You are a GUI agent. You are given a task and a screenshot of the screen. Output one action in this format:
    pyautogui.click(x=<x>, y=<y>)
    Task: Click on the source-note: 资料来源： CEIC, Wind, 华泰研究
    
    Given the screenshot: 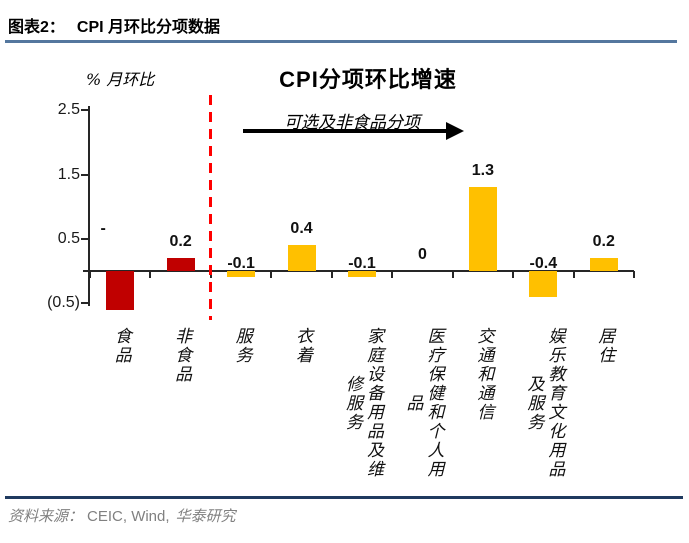 What is the action you would take?
    pyautogui.click(x=122, y=515)
    